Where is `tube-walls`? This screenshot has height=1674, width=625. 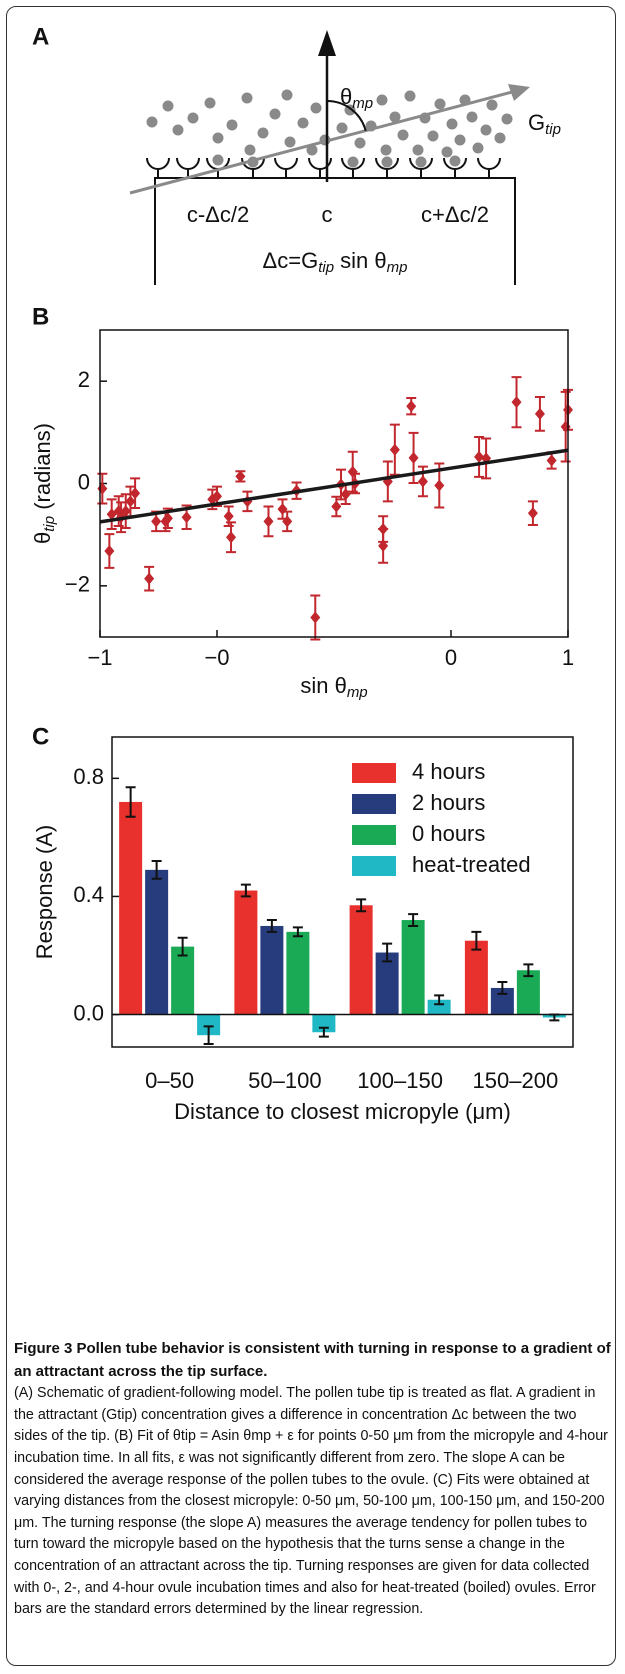
tube-walls is located at coordinates (335, 231).